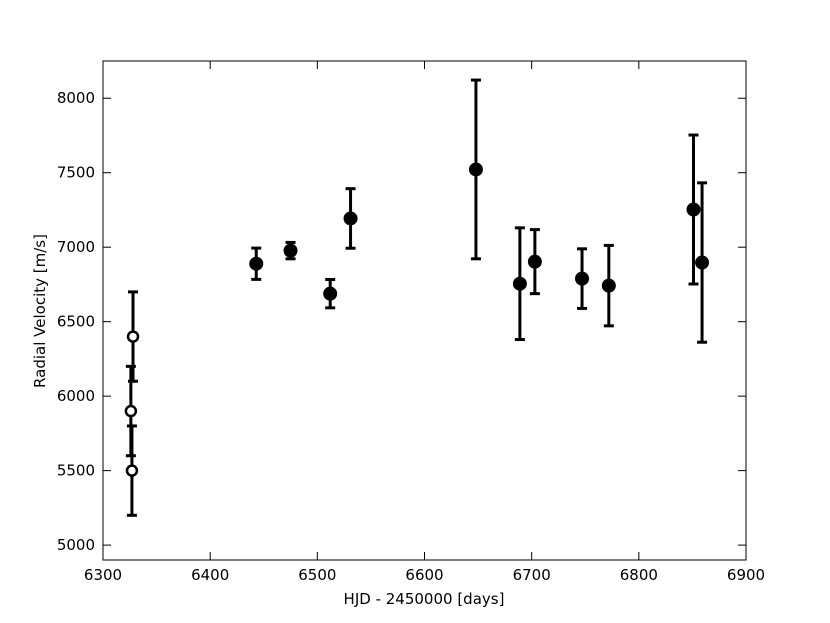 The image size is (830, 623). What do you see at coordinates (317, 575) in the screenshot?
I see `x-tick-label: 6500` at bounding box center [317, 575].